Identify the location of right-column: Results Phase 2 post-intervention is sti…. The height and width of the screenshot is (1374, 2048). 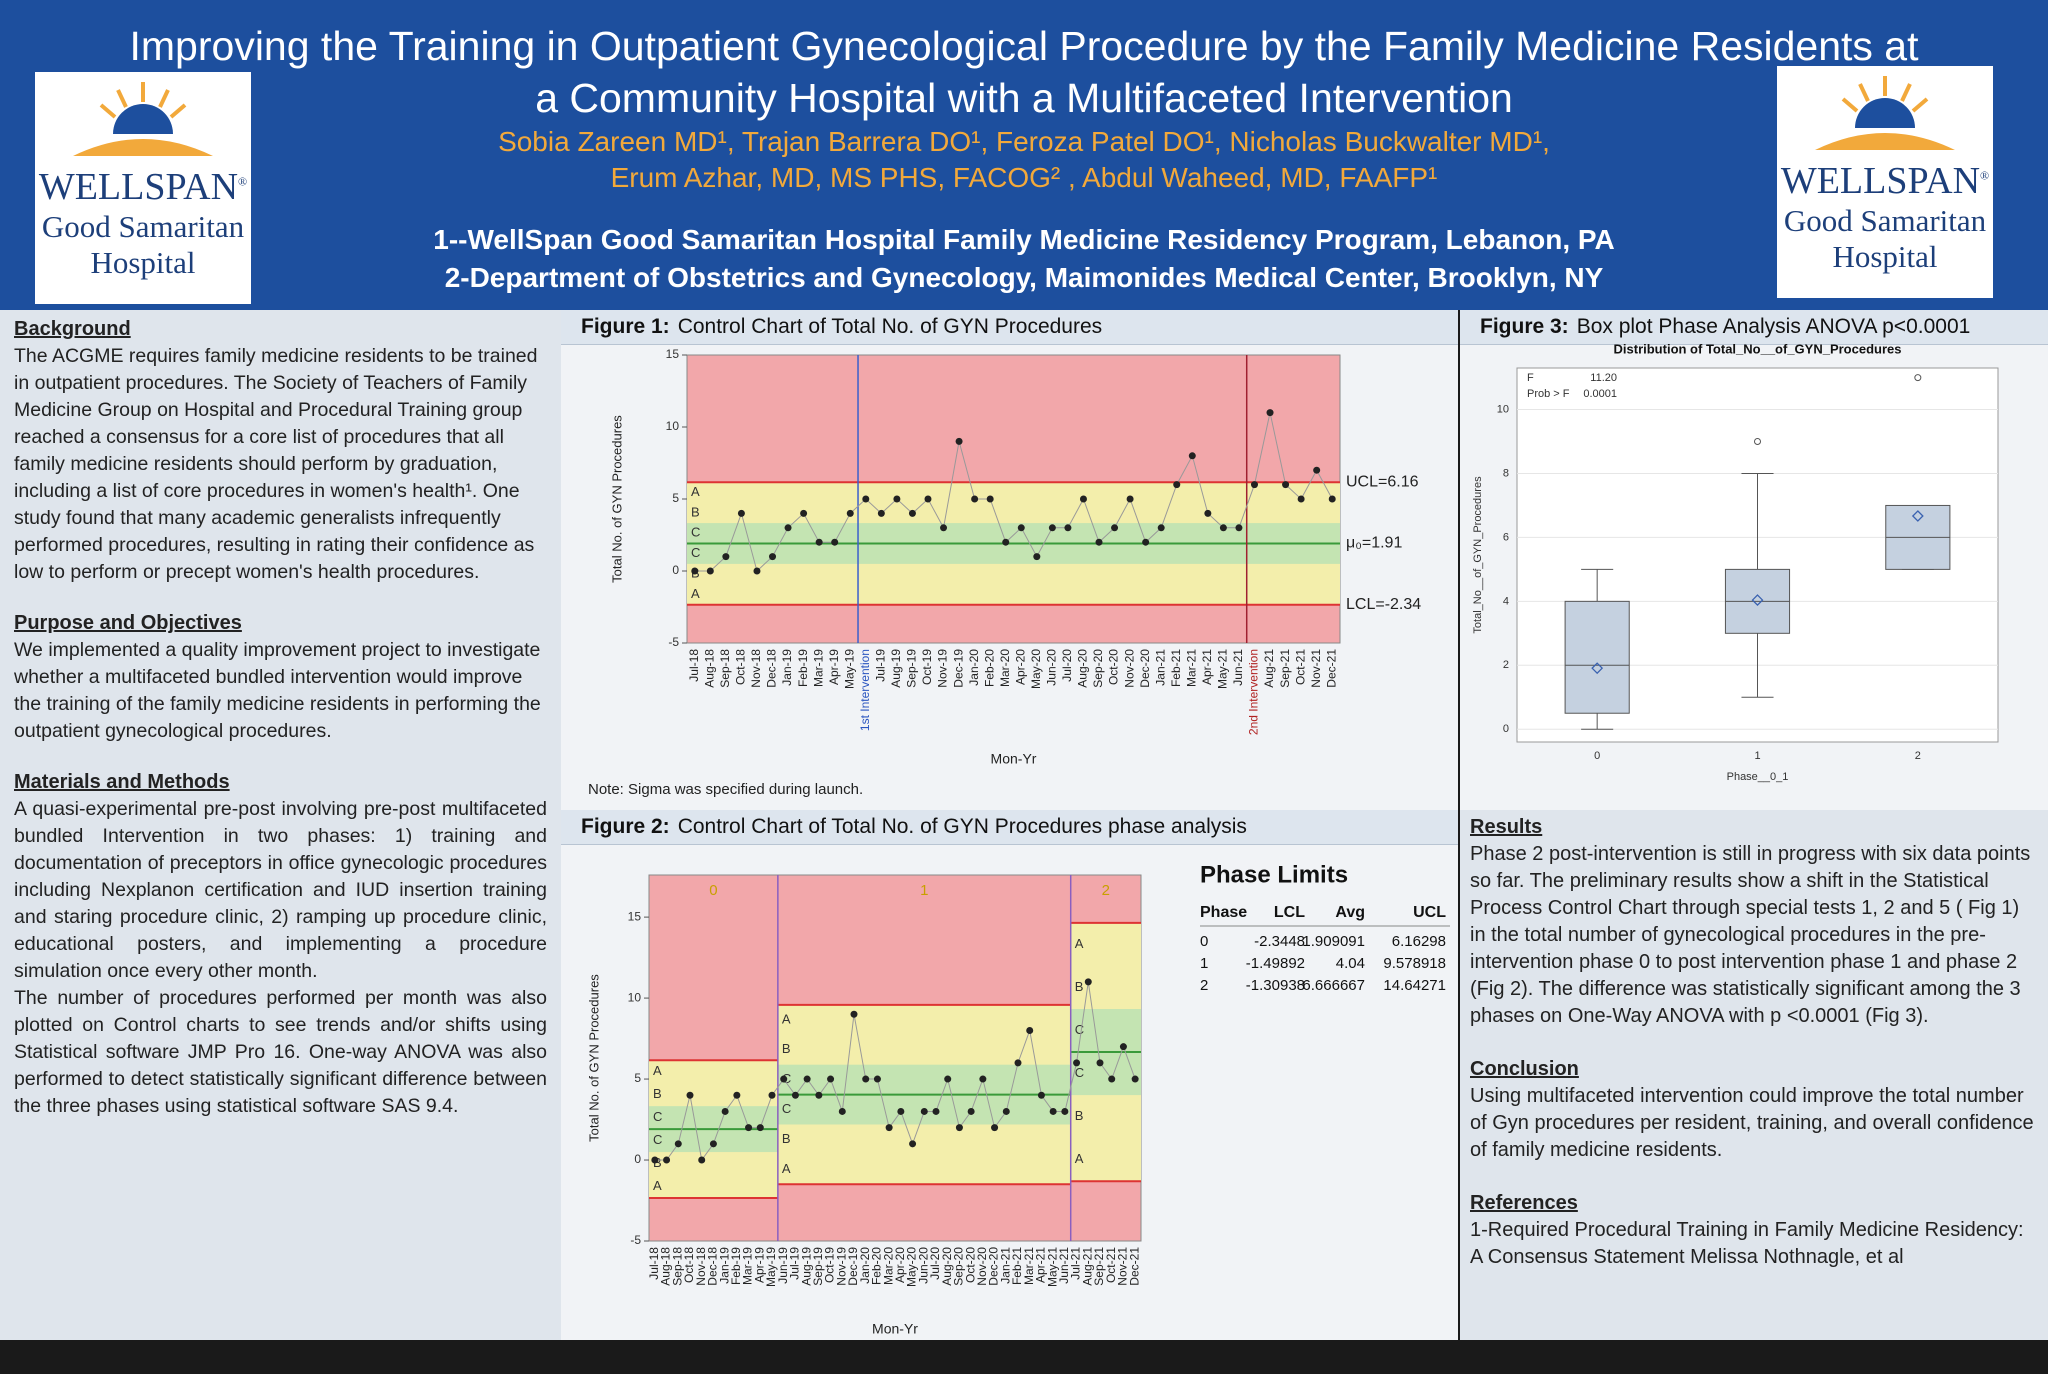
(1754, 1075).